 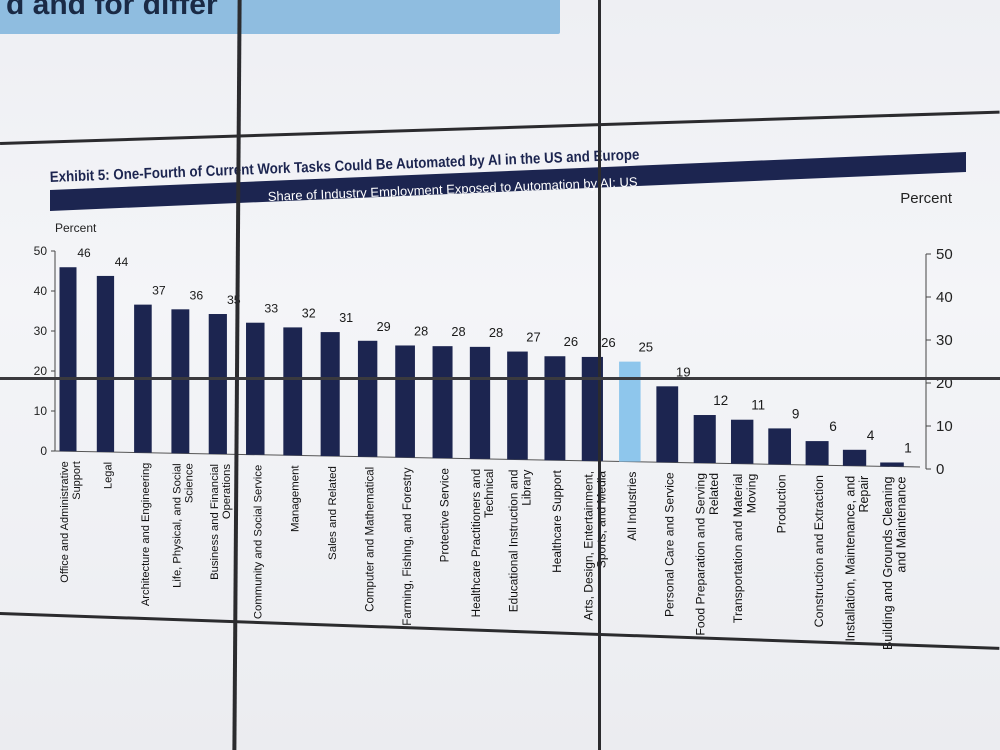 I want to click on bar-value-label: 29, so click(x=384, y=327).